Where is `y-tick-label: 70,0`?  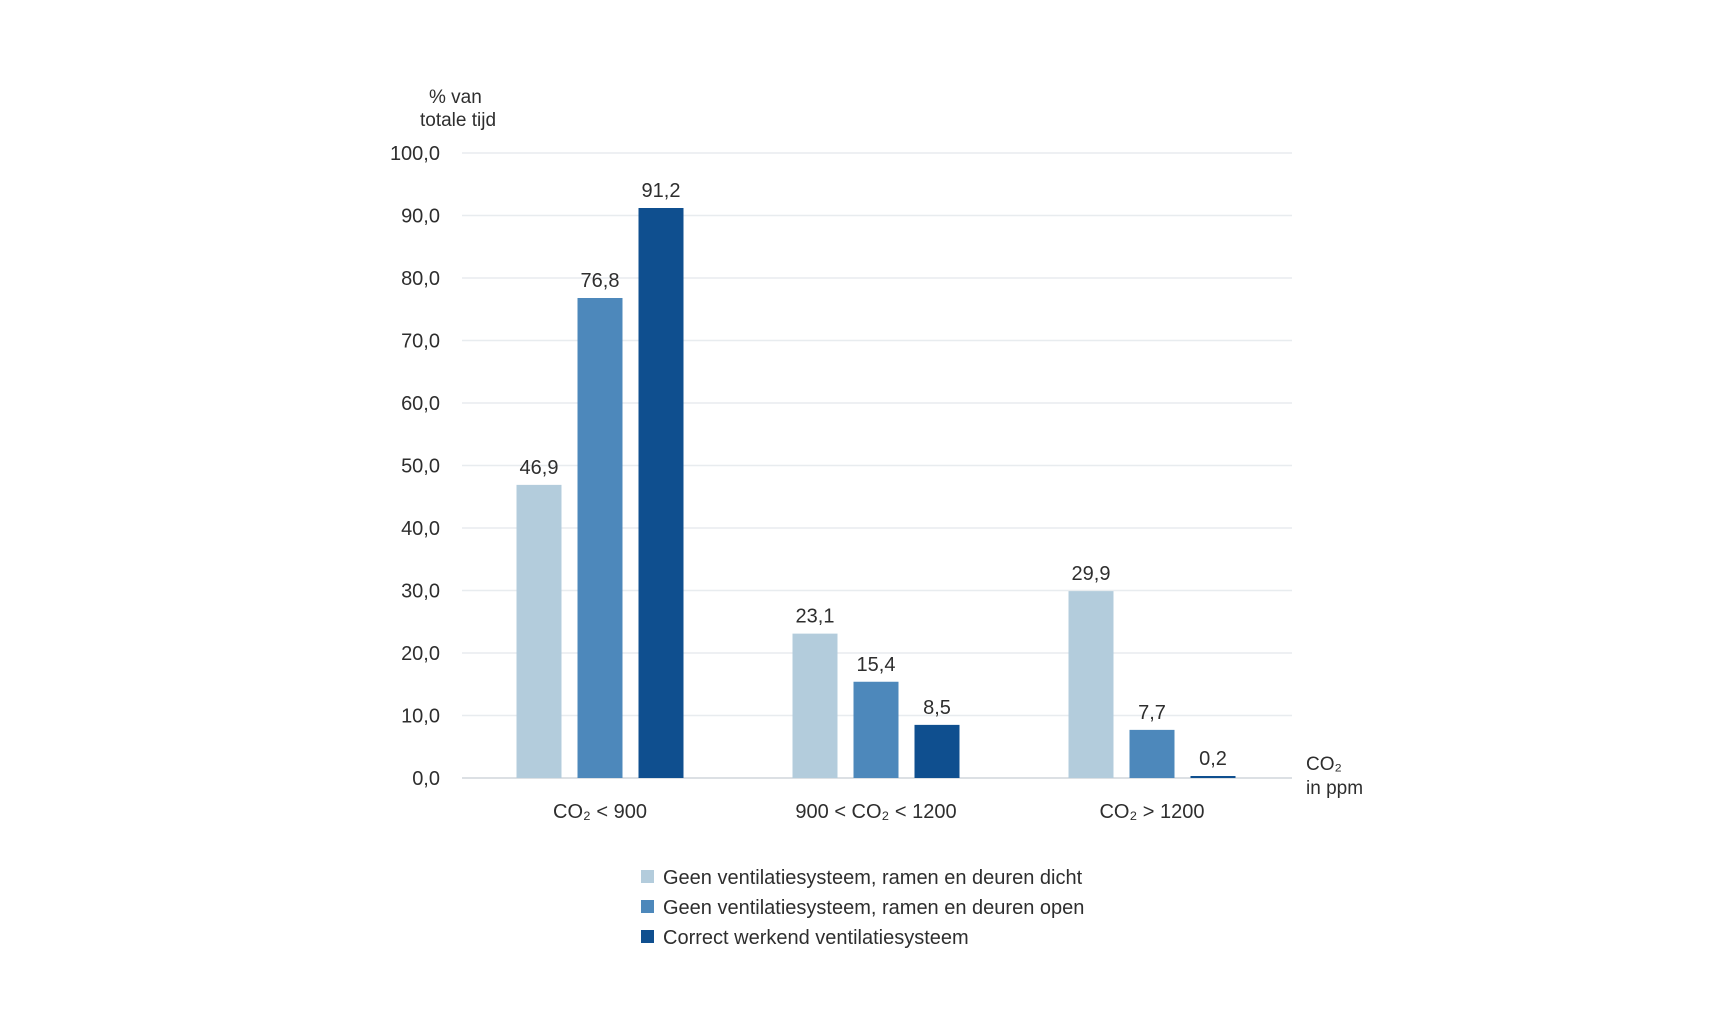
y-tick-label: 70,0 is located at coordinates (420, 342).